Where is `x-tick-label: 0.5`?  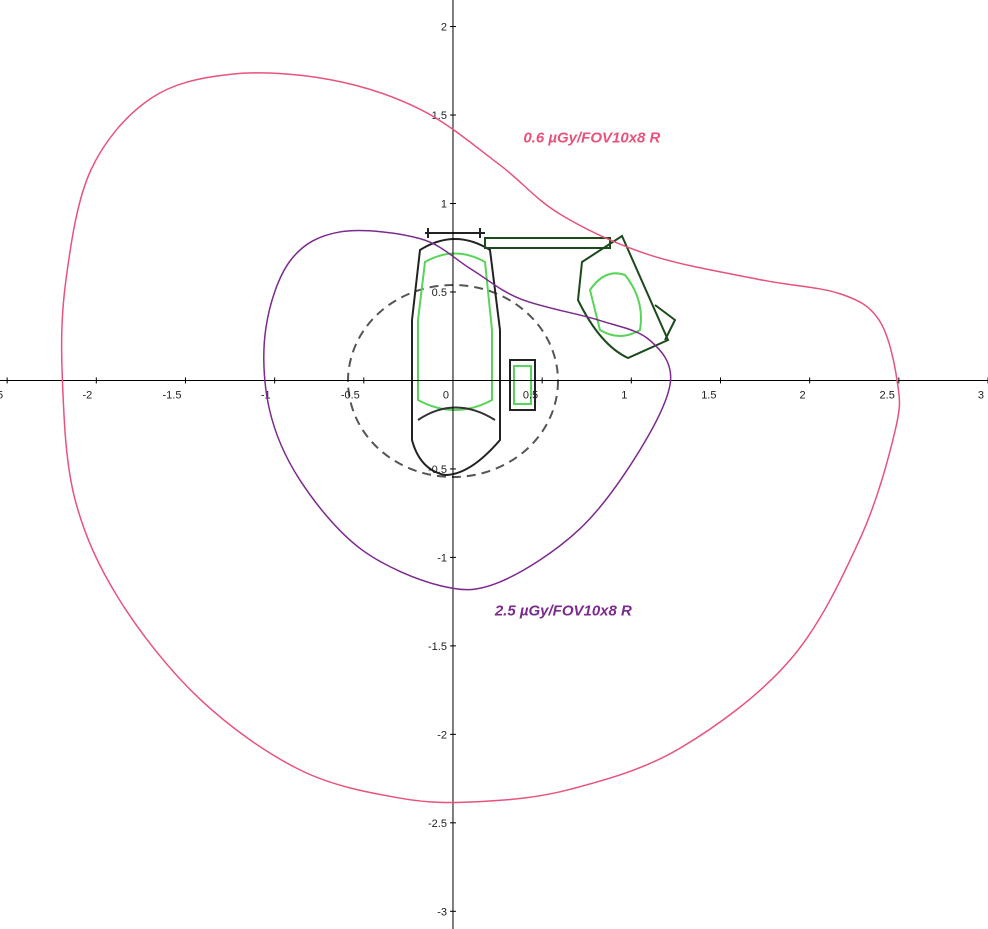
x-tick-label: 0.5 is located at coordinates (530, 395).